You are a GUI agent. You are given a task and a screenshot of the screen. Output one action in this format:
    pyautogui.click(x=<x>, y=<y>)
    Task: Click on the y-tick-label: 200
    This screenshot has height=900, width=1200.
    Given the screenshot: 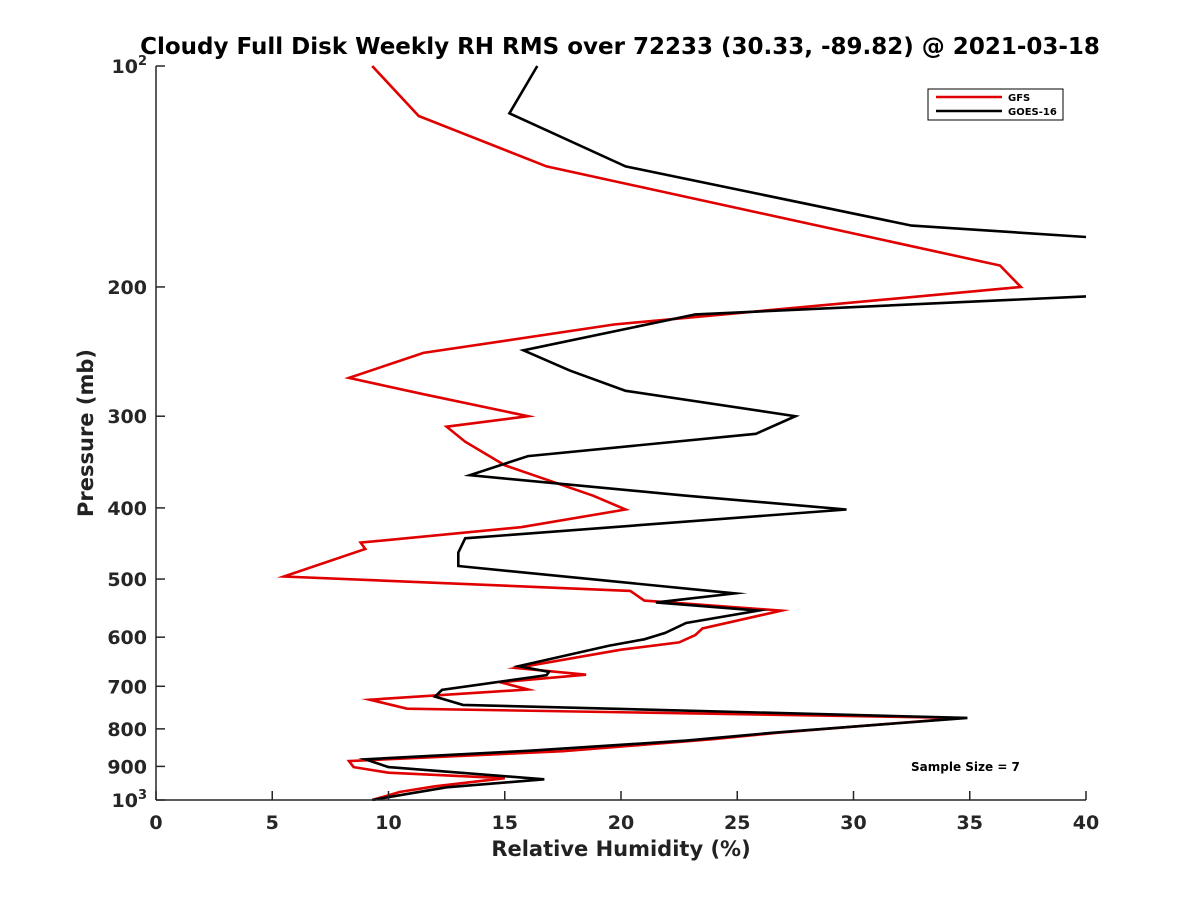 What is the action you would take?
    pyautogui.click(x=127, y=288)
    